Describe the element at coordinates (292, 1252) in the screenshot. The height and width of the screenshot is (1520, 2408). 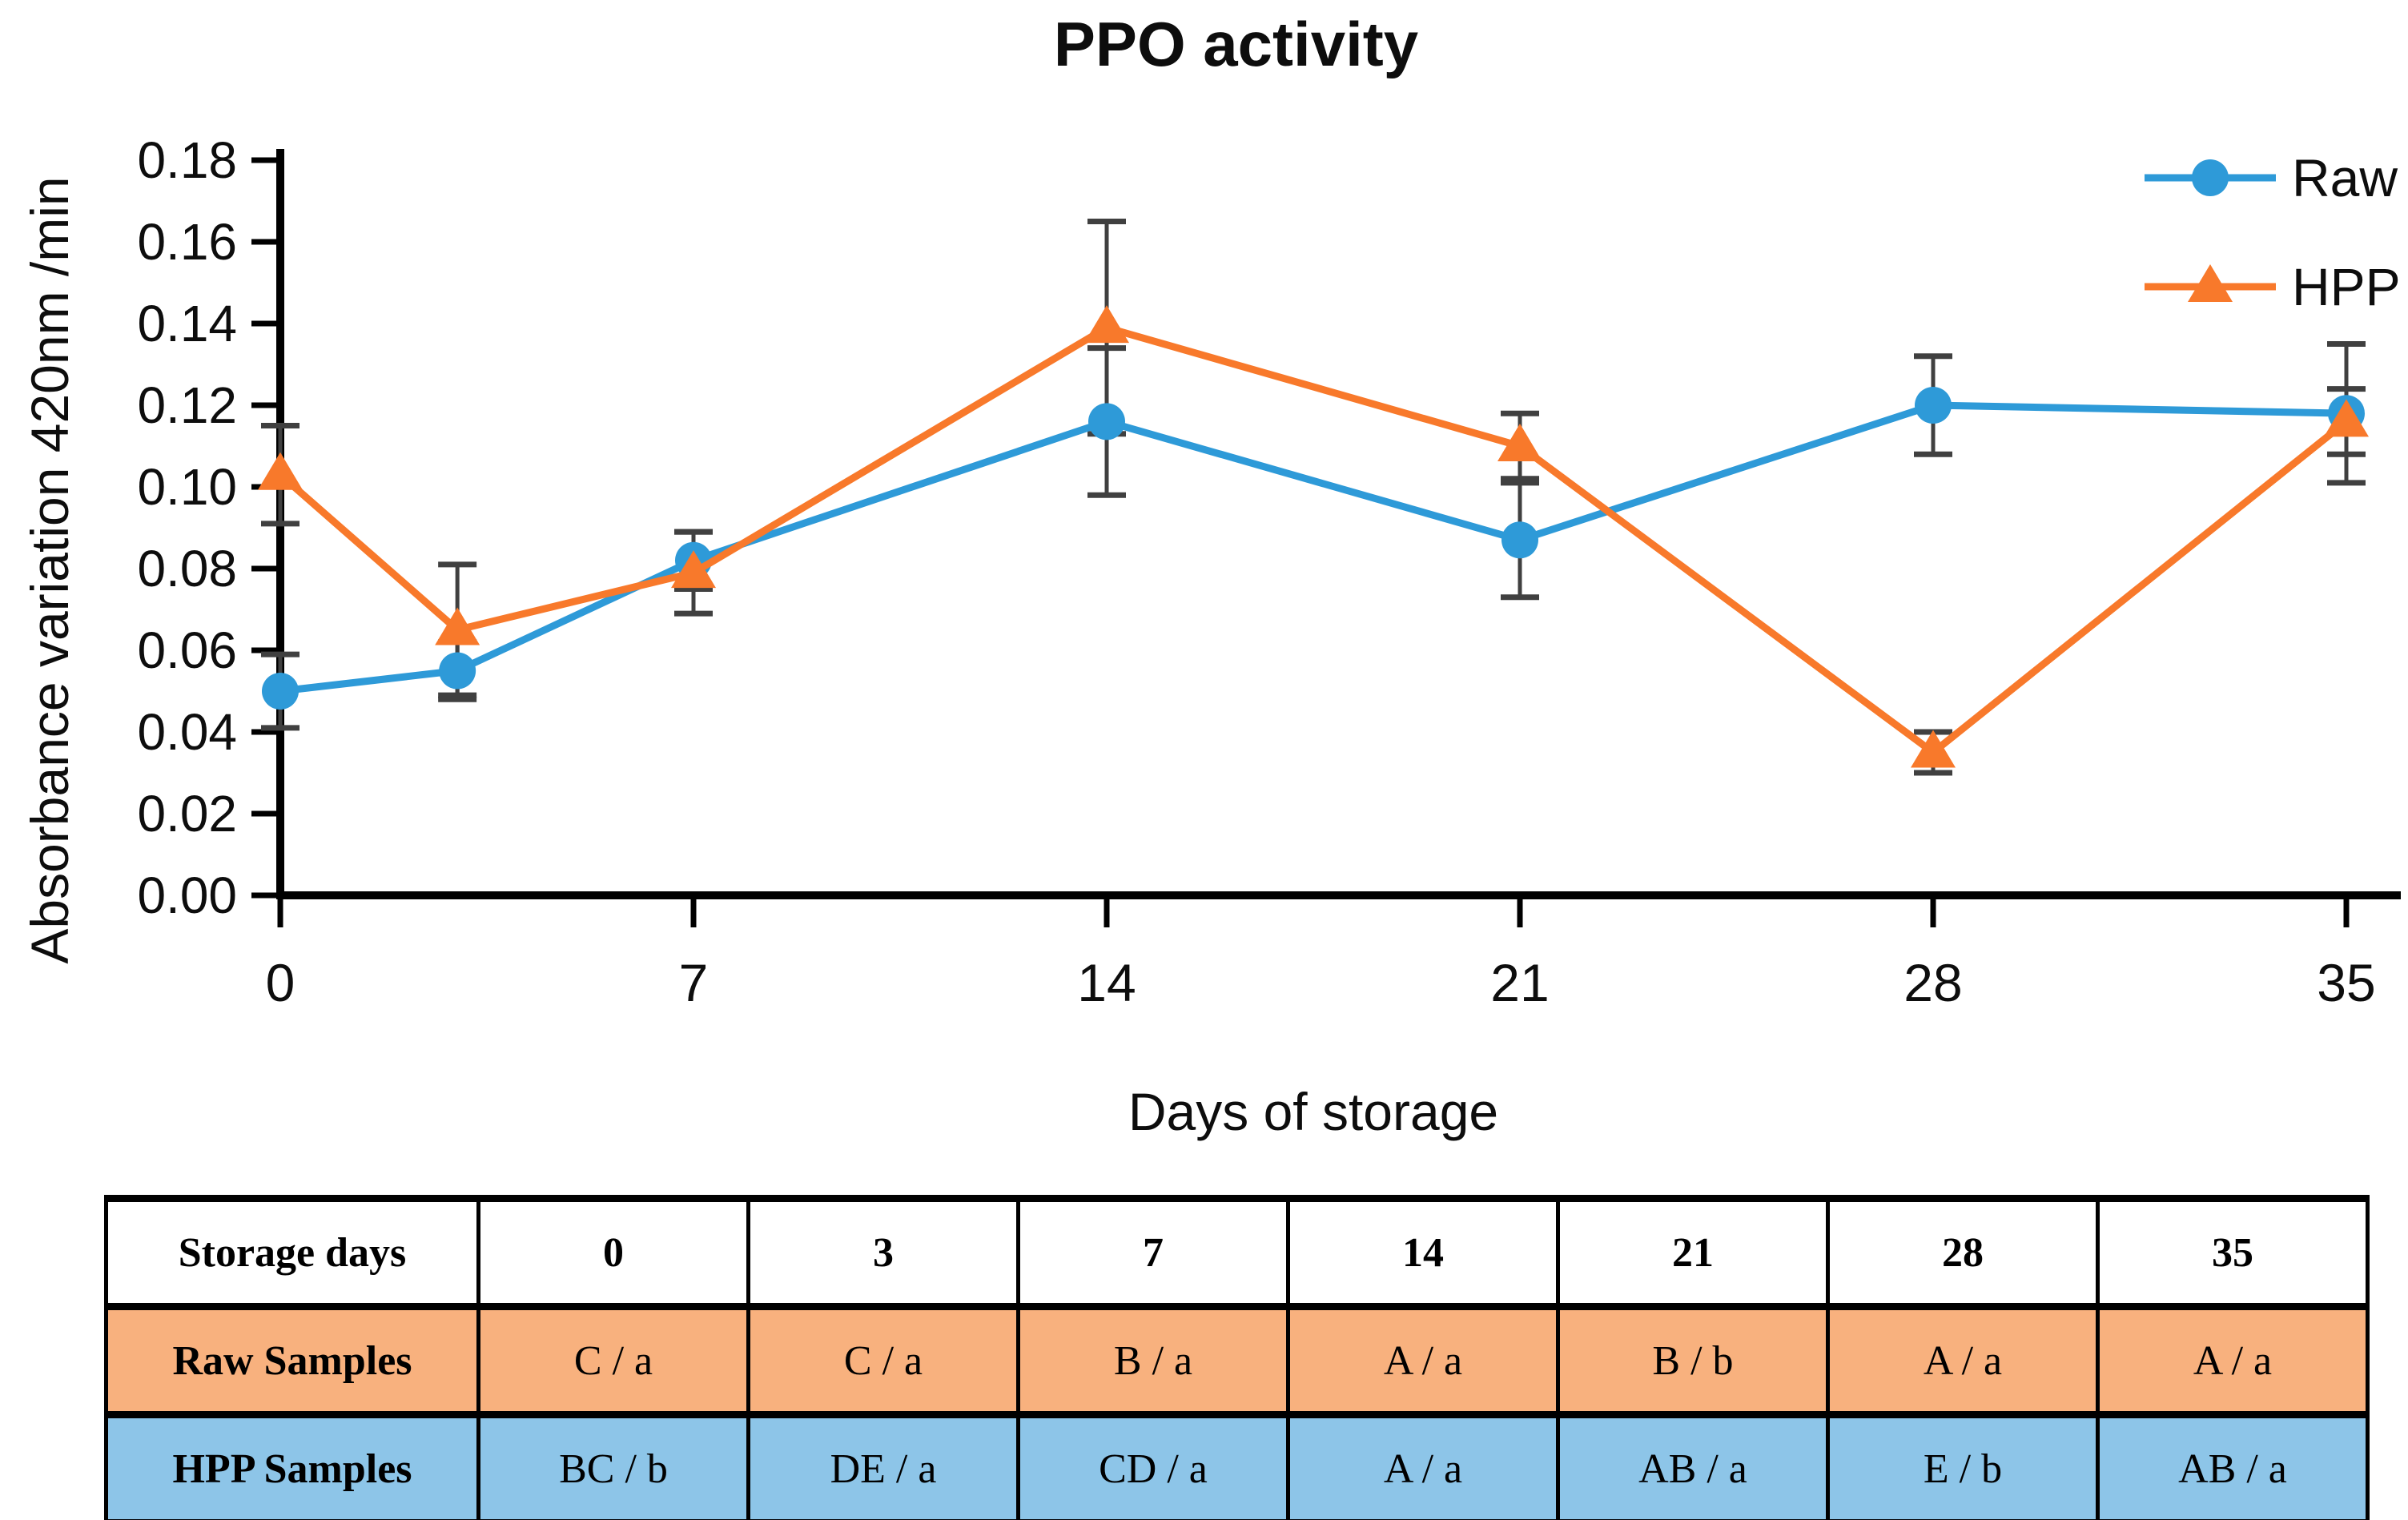
I see `table-header-label: Storage days` at that location.